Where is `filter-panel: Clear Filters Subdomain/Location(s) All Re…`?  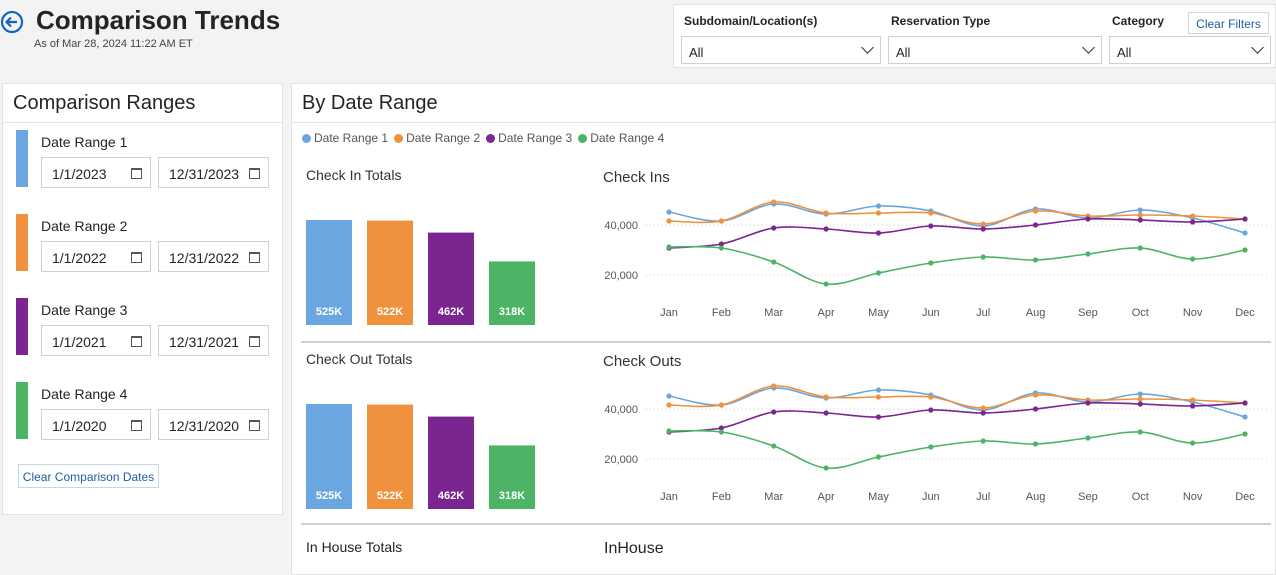 filter-panel: Clear Filters Subdomain/Location(s) All Re… is located at coordinates (974, 36).